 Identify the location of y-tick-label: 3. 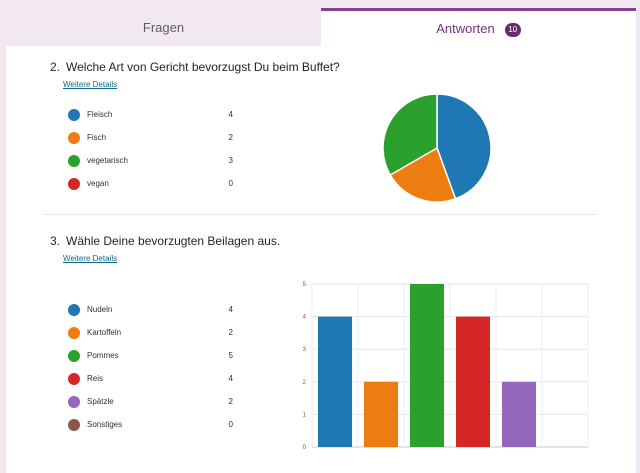
(305, 350).